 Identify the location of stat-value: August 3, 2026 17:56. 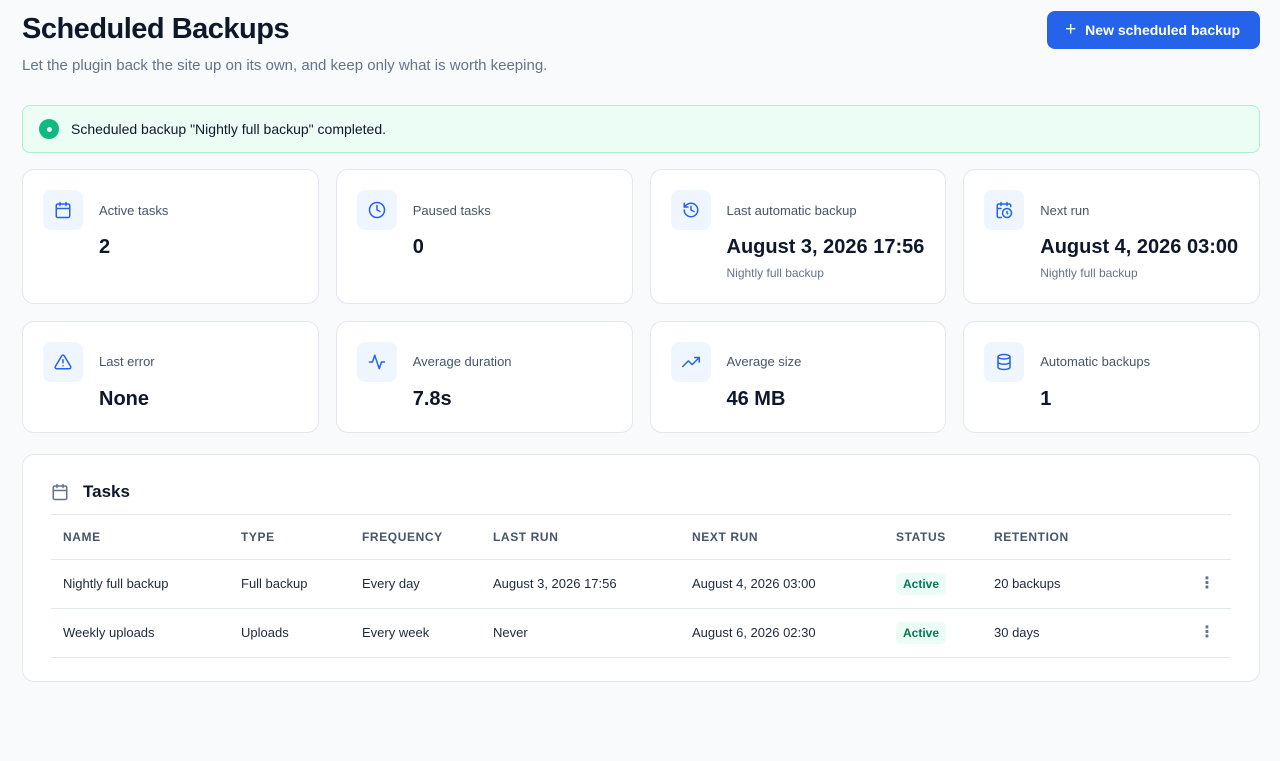
(825, 247).